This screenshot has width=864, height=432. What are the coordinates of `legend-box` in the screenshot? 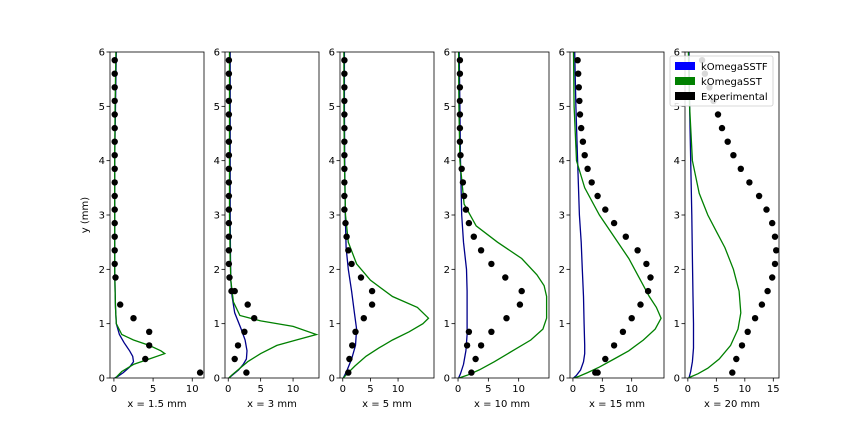 It's located at (721, 81).